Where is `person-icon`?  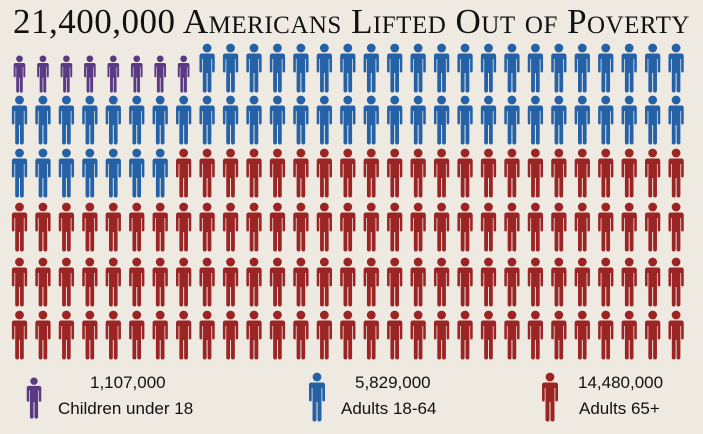 person-icon is located at coordinates (317, 397).